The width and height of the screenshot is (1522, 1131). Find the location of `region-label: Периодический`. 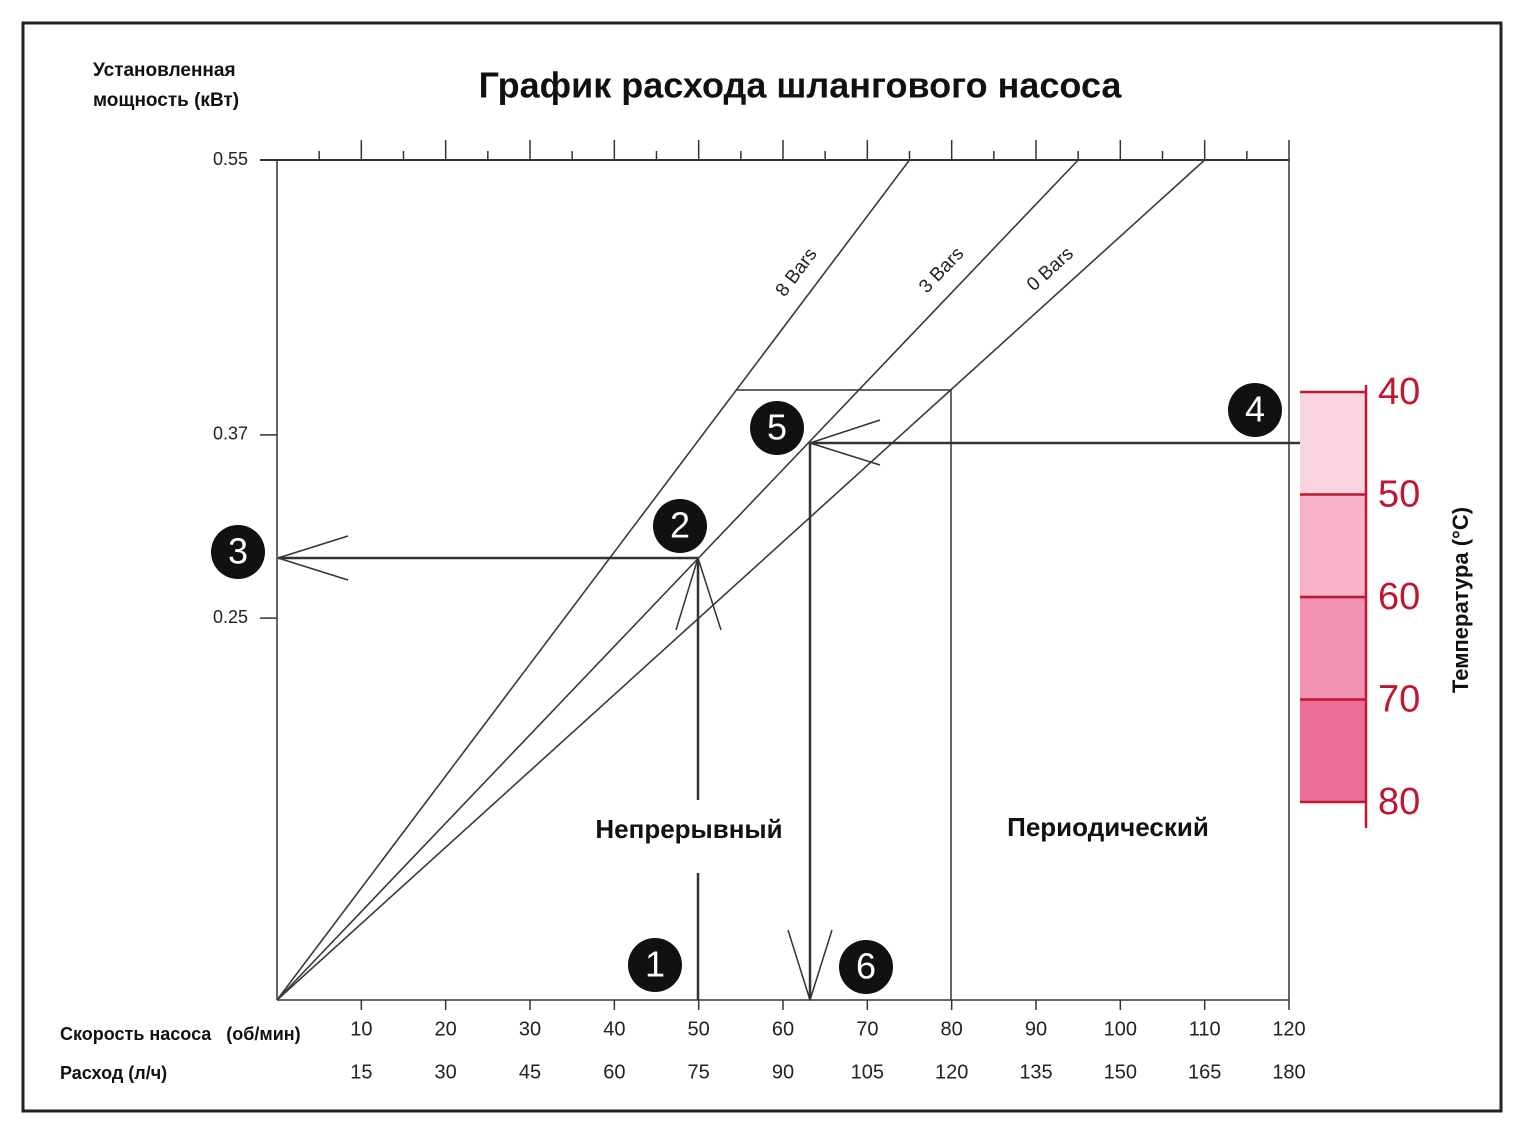

region-label: Периодический is located at coordinates (1108, 827).